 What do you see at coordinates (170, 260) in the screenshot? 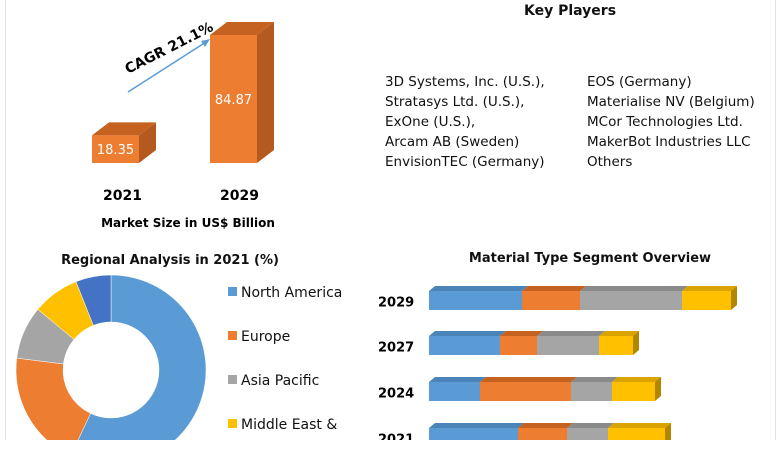
I see `regional-title: Regional Analysis in 2021 (%)` at bounding box center [170, 260].